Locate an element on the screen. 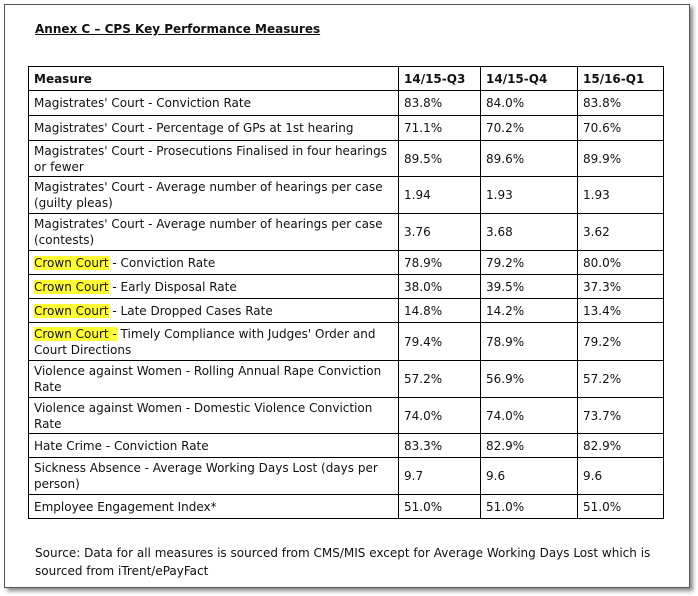  column-header: Measure is located at coordinates (213, 78).